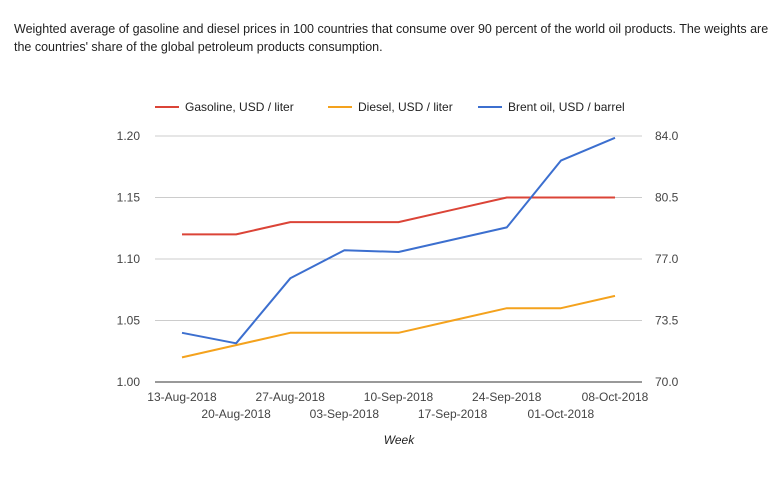  I want to click on x-tick-label: 17-Sep-2018, so click(453, 414).